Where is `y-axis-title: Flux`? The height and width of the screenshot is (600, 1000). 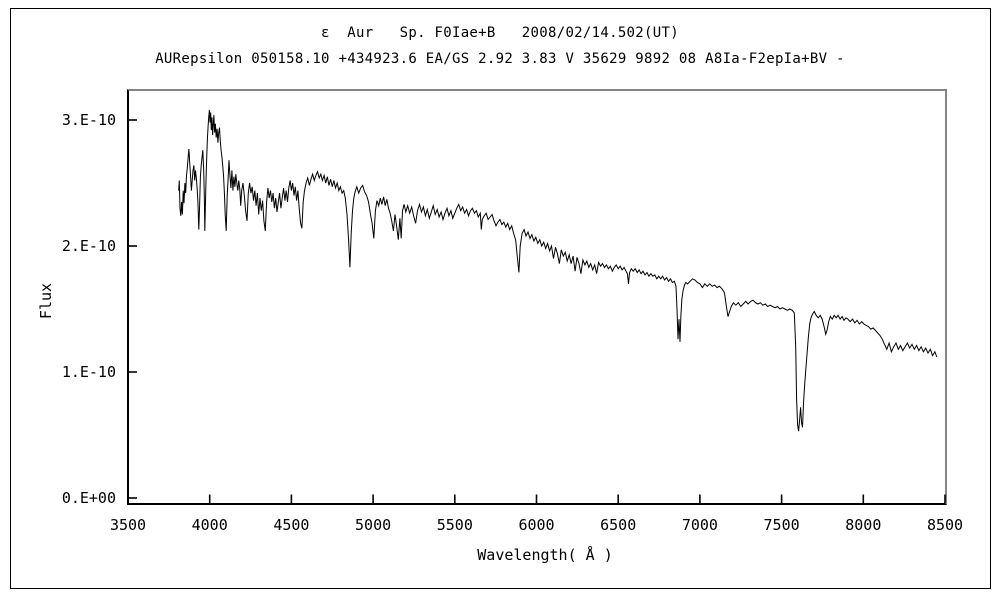 y-axis-title: Flux is located at coordinates (46, 301).